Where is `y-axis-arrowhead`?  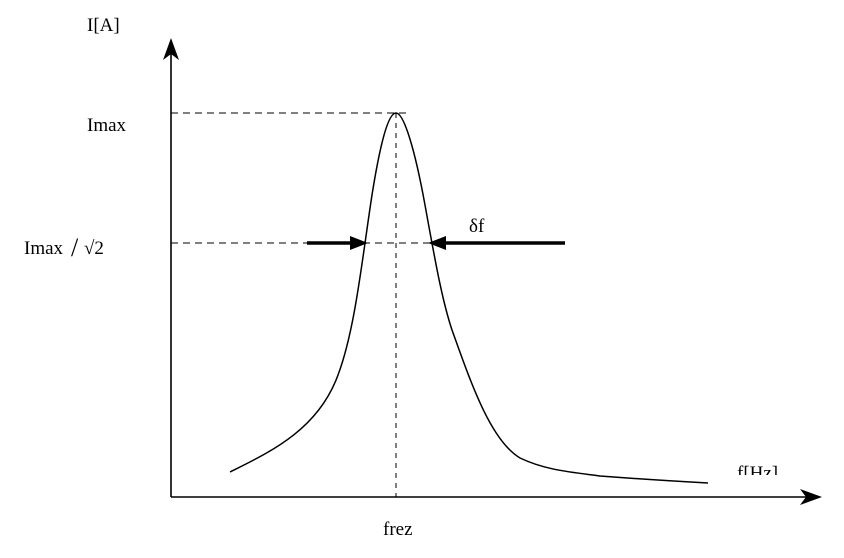 y-axis-arrowhead is located at coordinates (171, 49).